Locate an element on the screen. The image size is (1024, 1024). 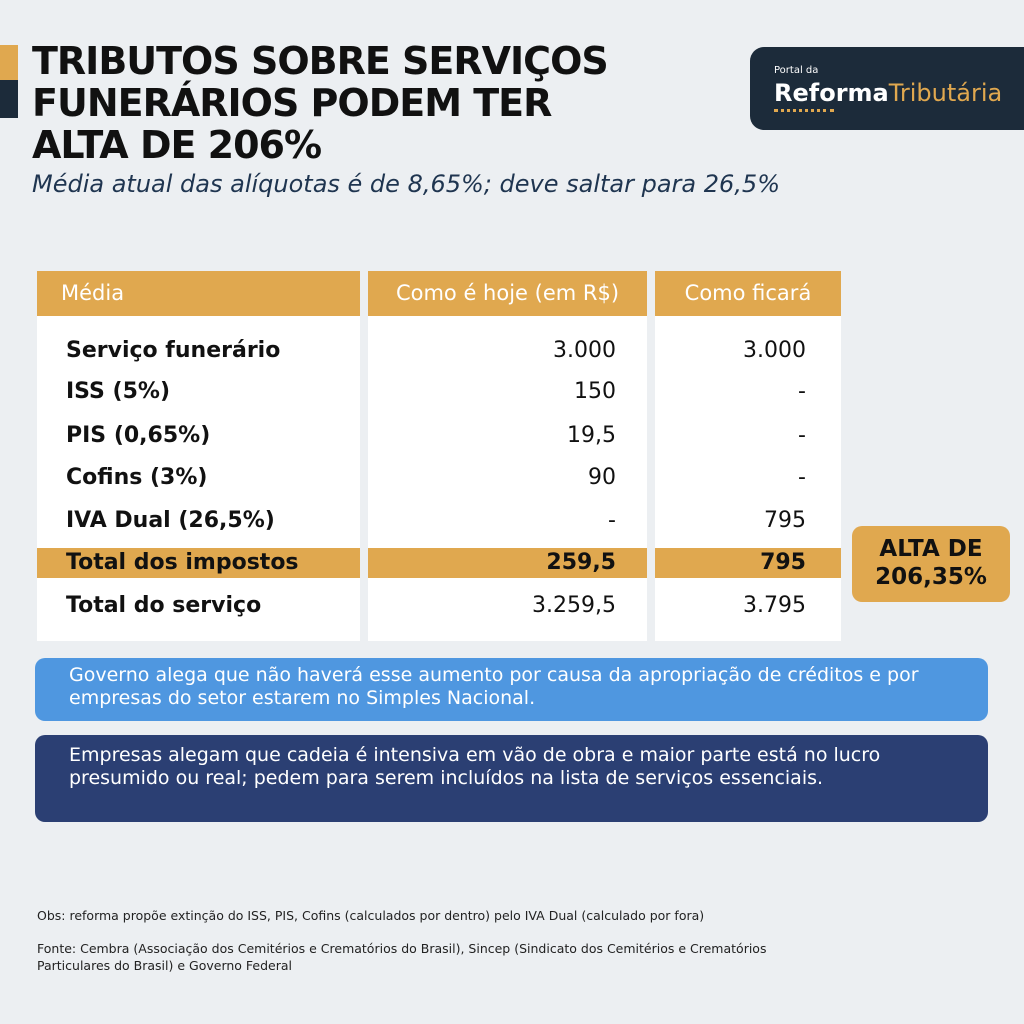
row-label: Cofins (3%) is located at coordinates (137, 477).